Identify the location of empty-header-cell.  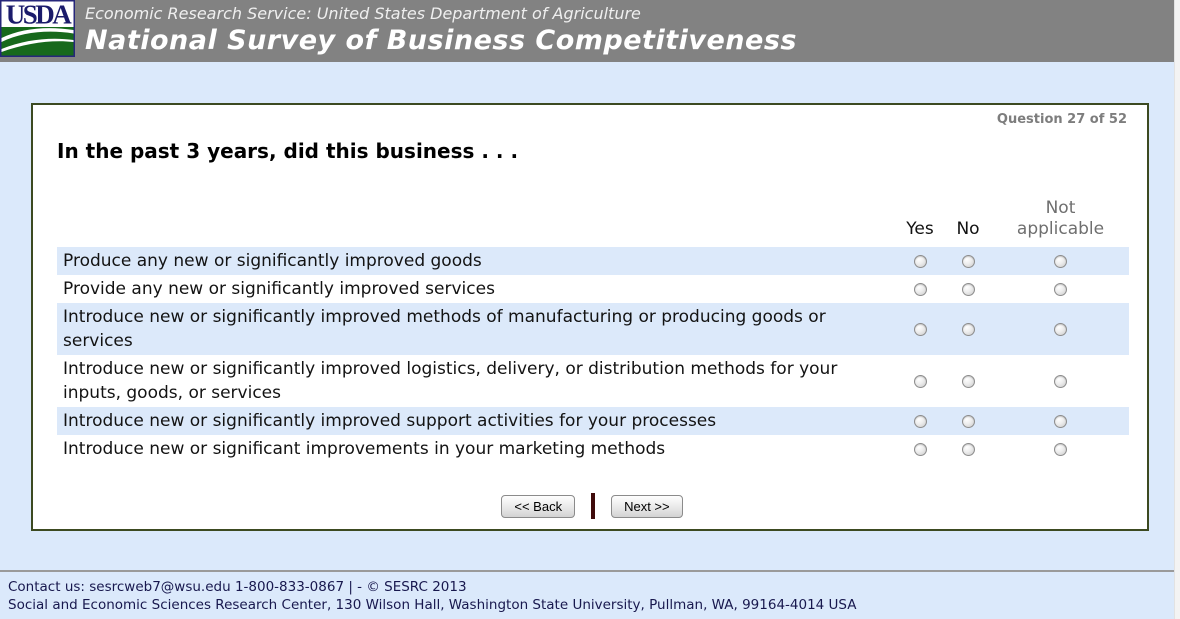
(476, 210).